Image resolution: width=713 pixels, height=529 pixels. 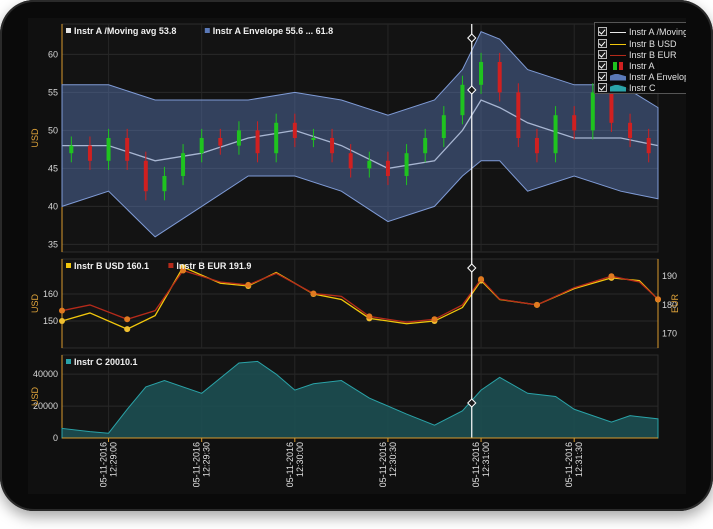 I want to click on x-tick-label-time: 12:31:00, so click(x=486, y=459).